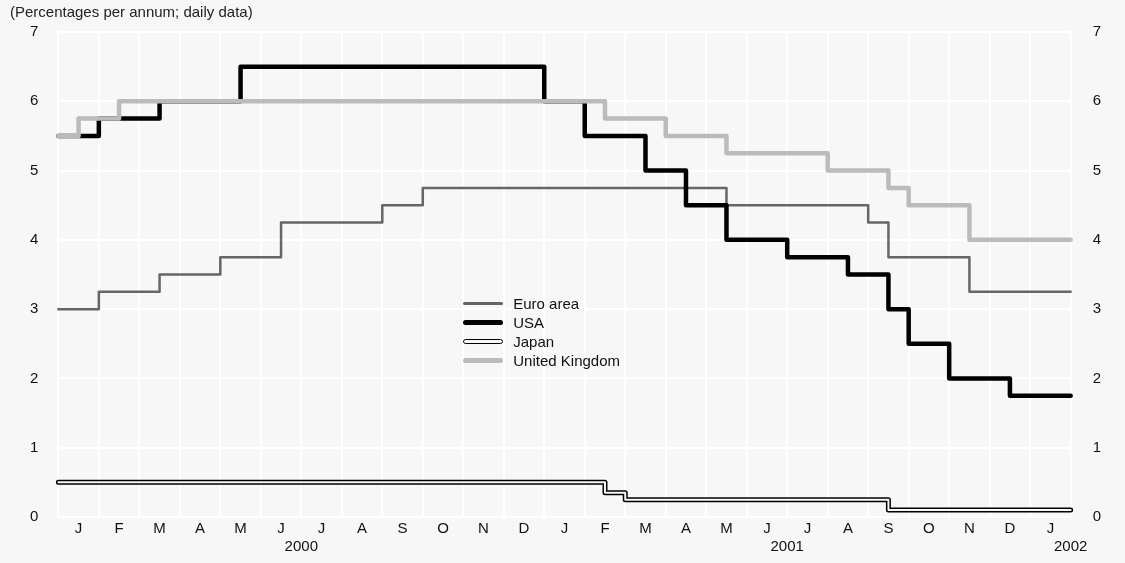 The width and height of the screenshot is (1125, 563). Describe the element at coordinates (34, 31) in the screenshot. I see `y-tick-label: 7` at that location.